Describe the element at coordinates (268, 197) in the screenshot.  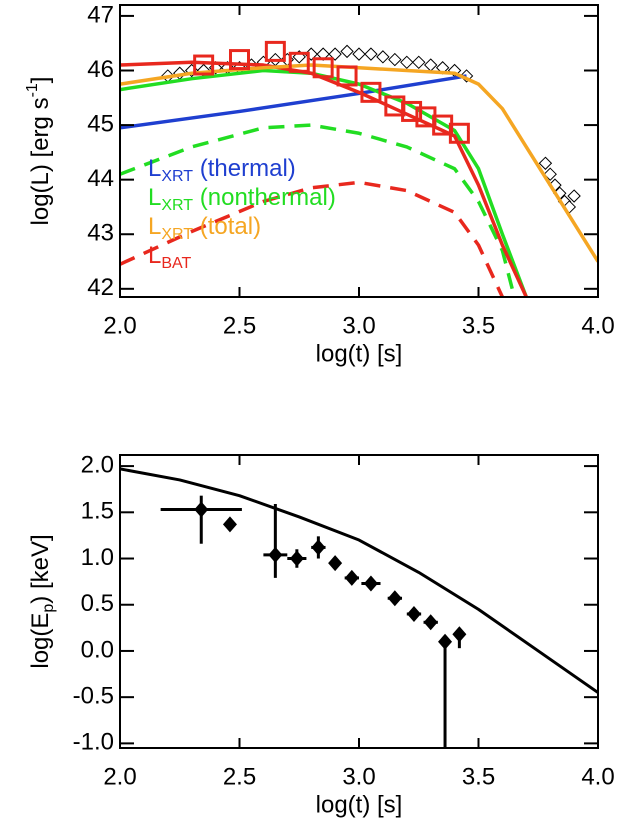
I see `legend-label: (nonthermal)` at that location.